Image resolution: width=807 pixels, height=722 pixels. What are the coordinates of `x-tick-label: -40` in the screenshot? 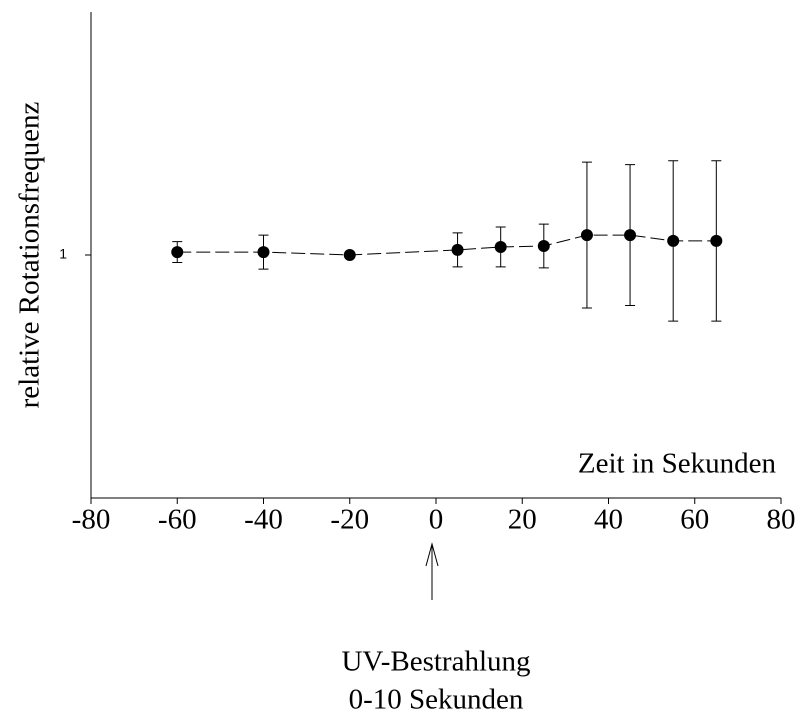 It's located at (263, 520).